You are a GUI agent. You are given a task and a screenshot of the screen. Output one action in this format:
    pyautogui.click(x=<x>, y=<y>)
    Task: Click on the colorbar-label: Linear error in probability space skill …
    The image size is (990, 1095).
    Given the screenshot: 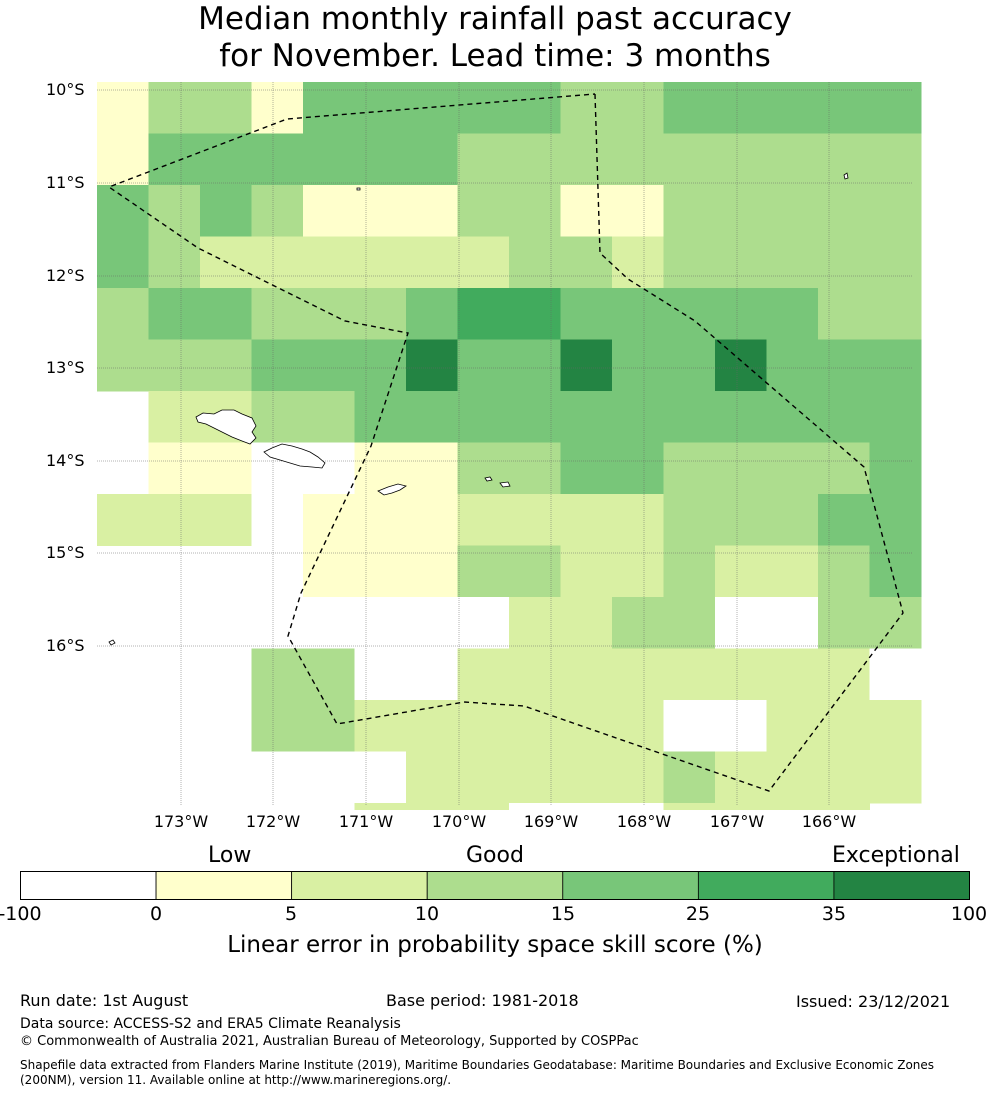 What is the action you would take?
    pyautogui.click(x=495, y=945)
    